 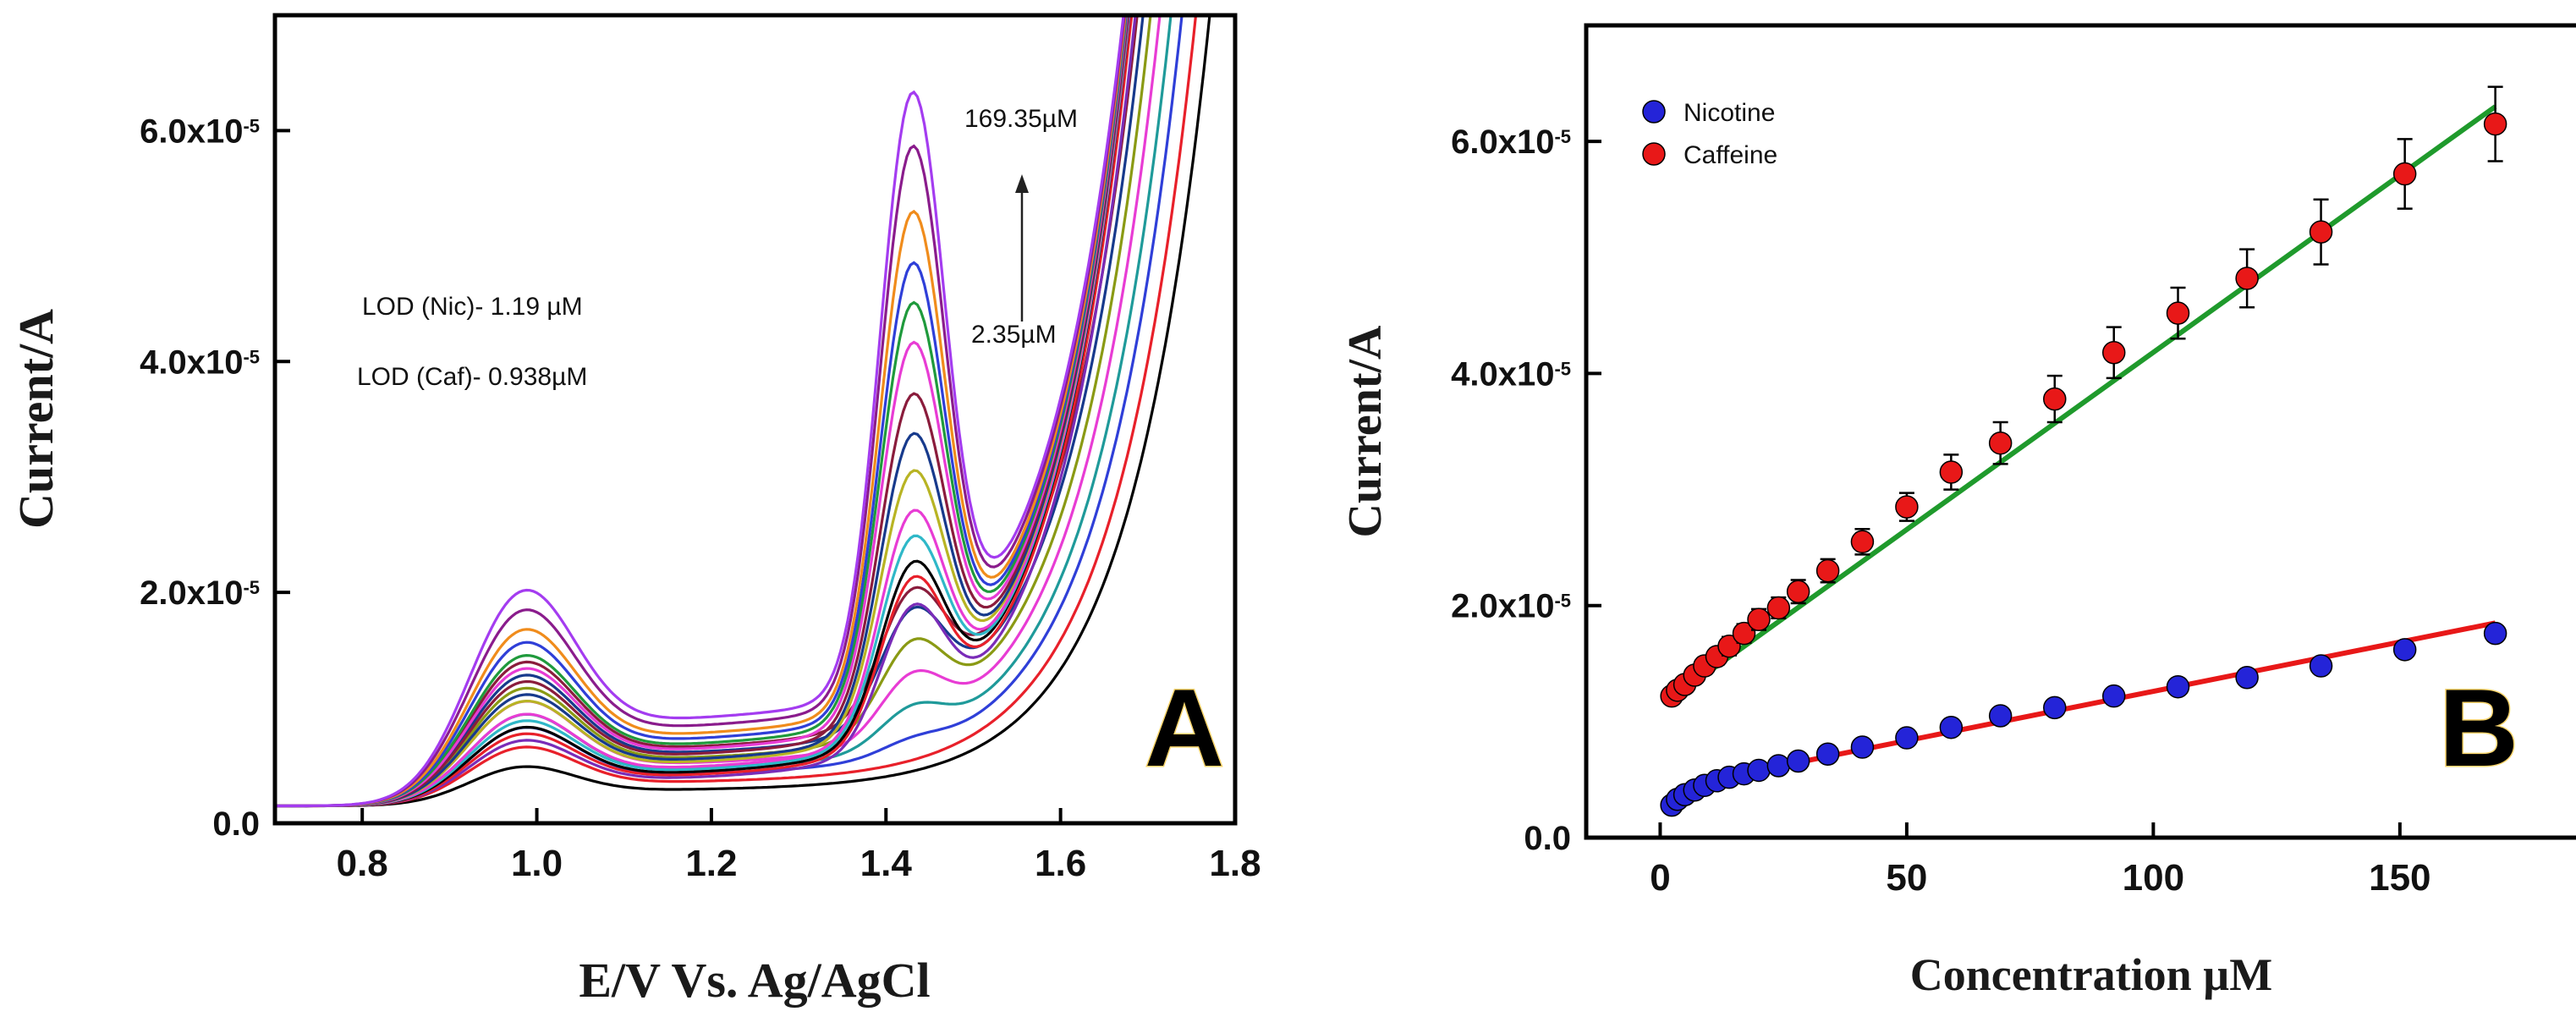 What do you see at coordinates (1235, 864) in the screenshot?
I see `x-tick-label: 1.8` at bounding box center [1235, 864].